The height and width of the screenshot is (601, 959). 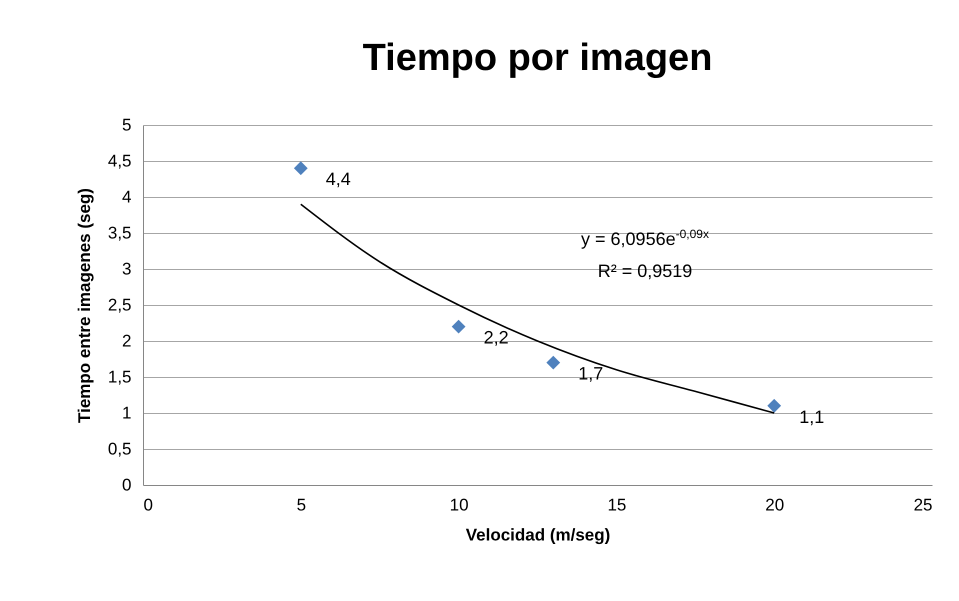 What do you see at coordinates (127, 269) in the screenshot?
I see `y-tick-label: 3` at bounding box center [127, 269].